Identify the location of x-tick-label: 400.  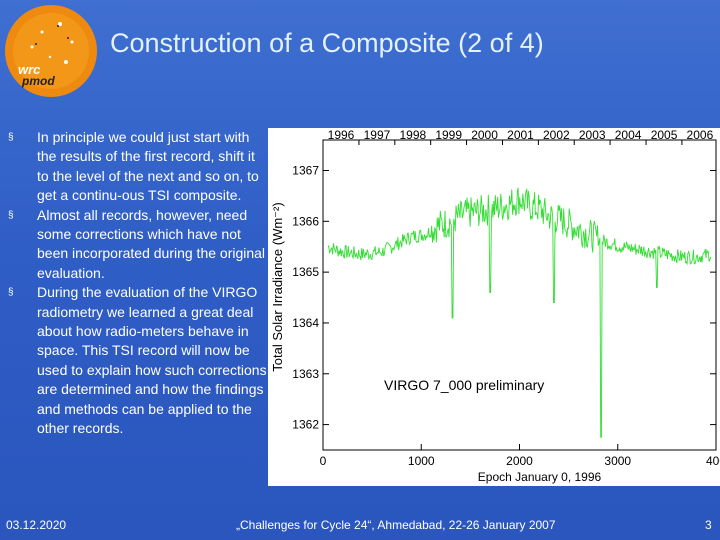
(713, 461).